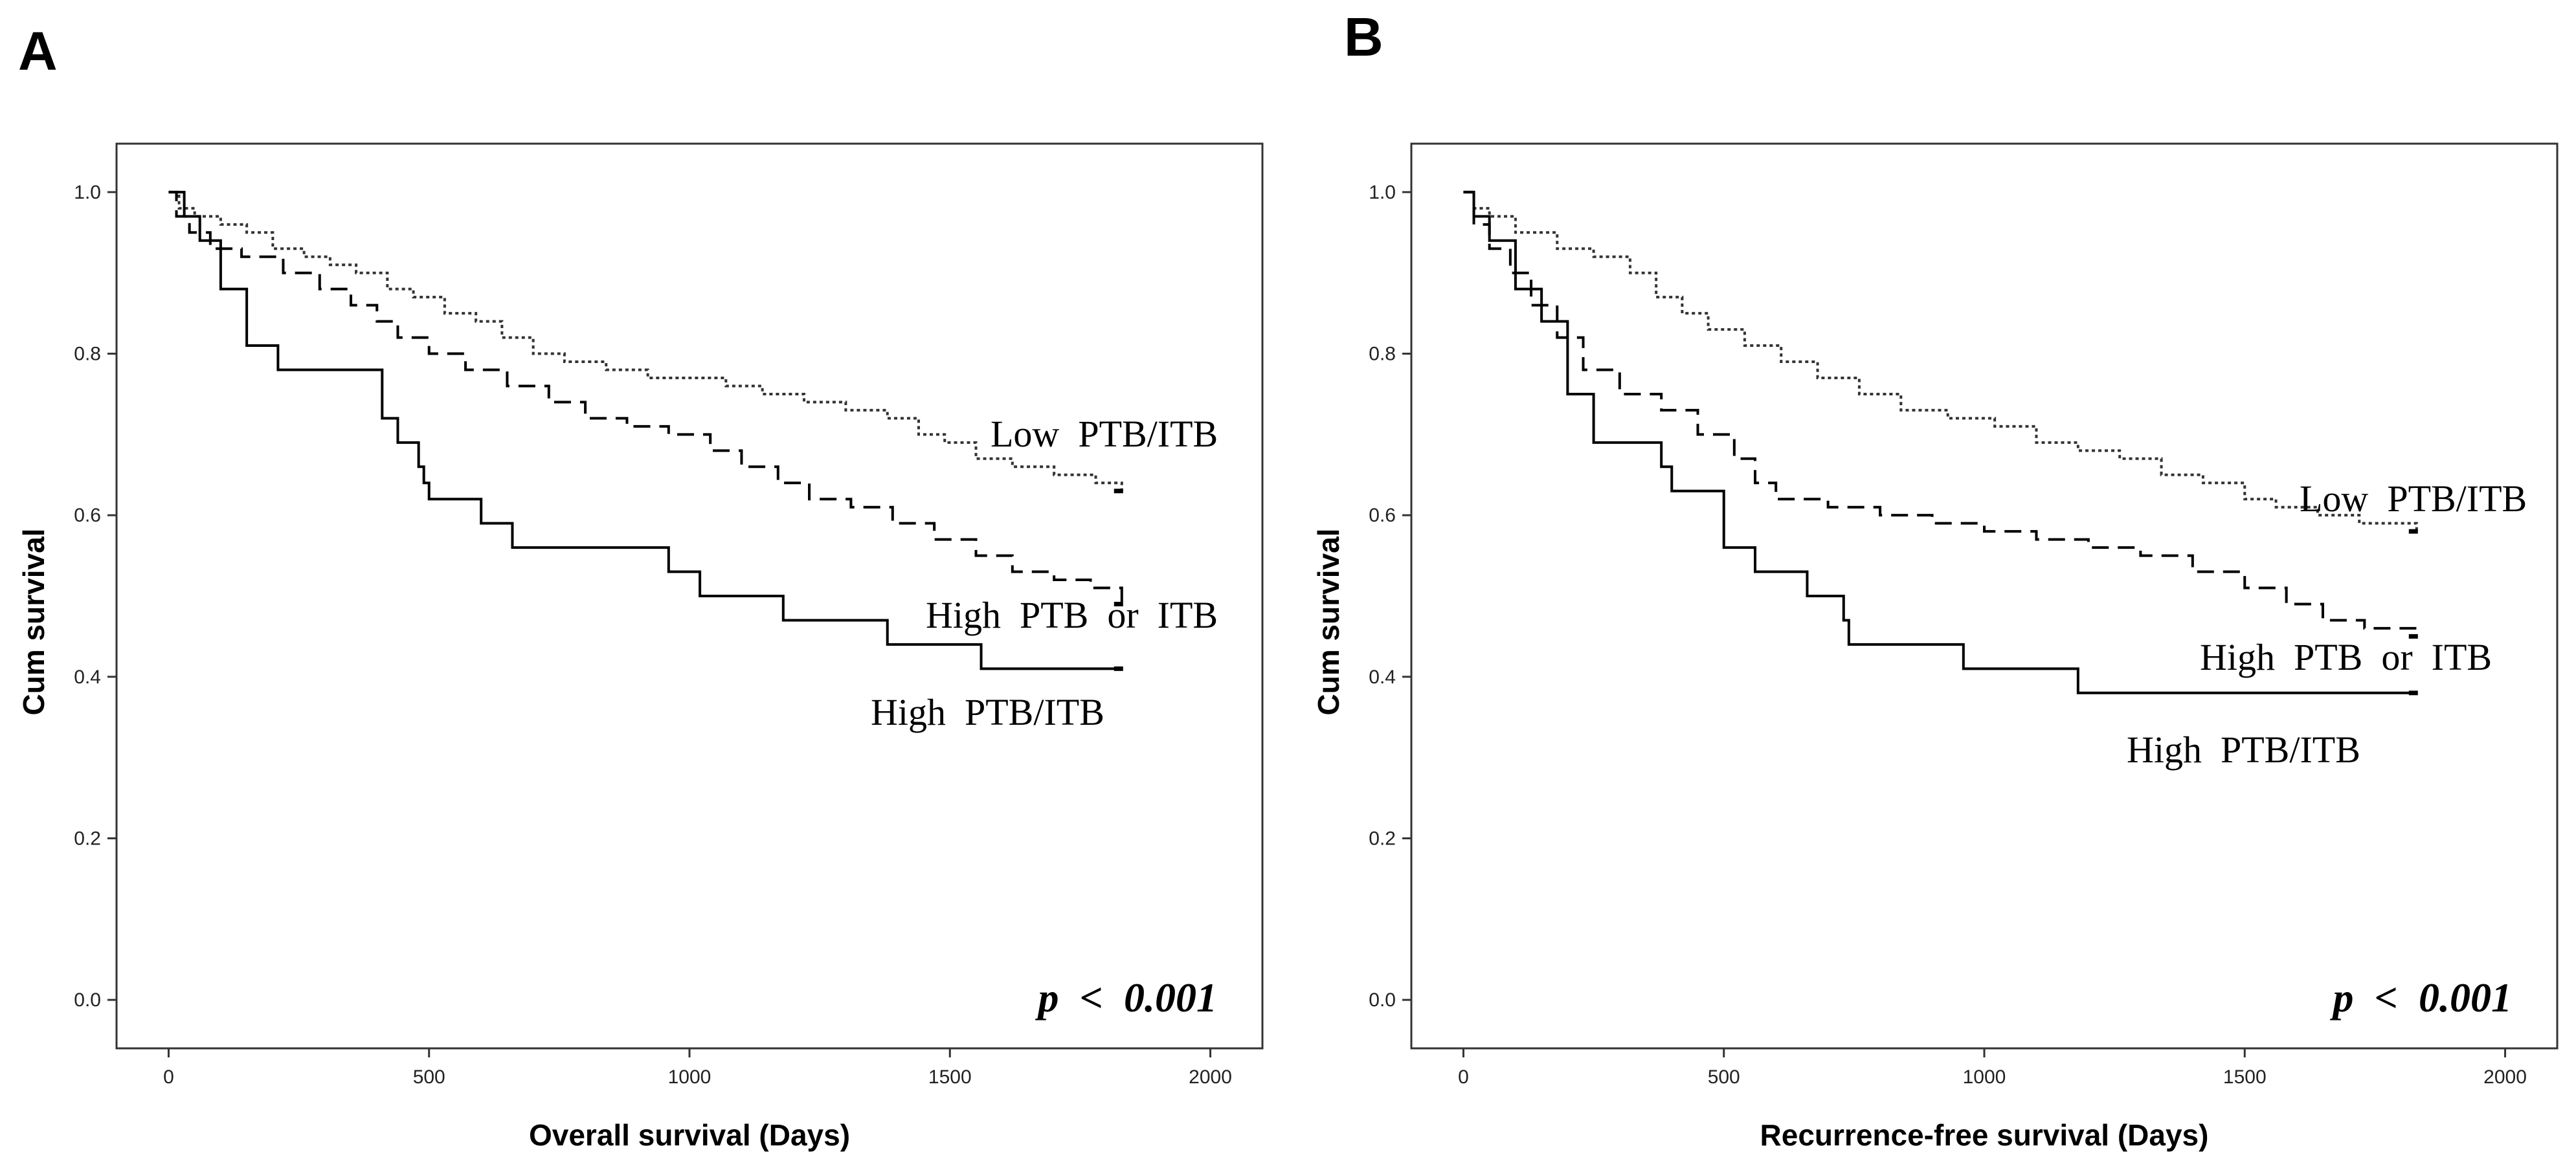  I want to click on km-curve-high-ptb-or-itb-a, so click(645, 397).